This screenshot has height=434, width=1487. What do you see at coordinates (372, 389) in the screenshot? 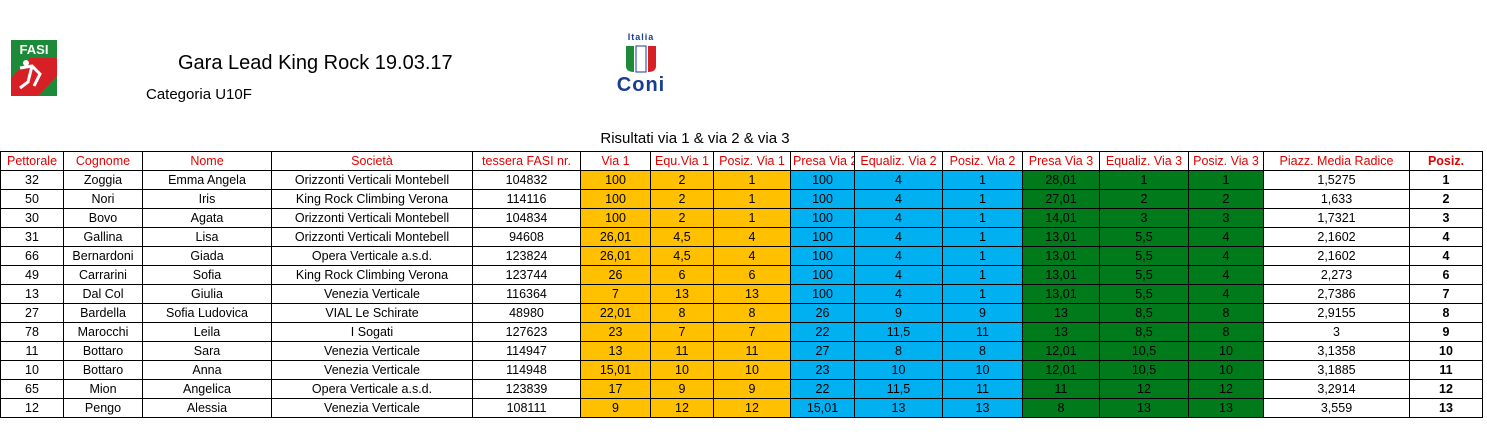
I see `cell-societa: Opera Verticale a.s.d.` at bounding box center [372, 389].